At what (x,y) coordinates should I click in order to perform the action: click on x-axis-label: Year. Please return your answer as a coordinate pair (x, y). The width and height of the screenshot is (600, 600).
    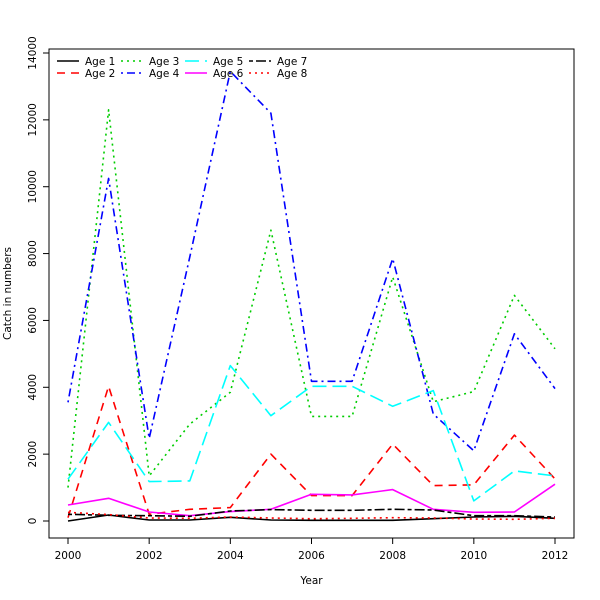
    Looking at the image, I should click on (311, 581).